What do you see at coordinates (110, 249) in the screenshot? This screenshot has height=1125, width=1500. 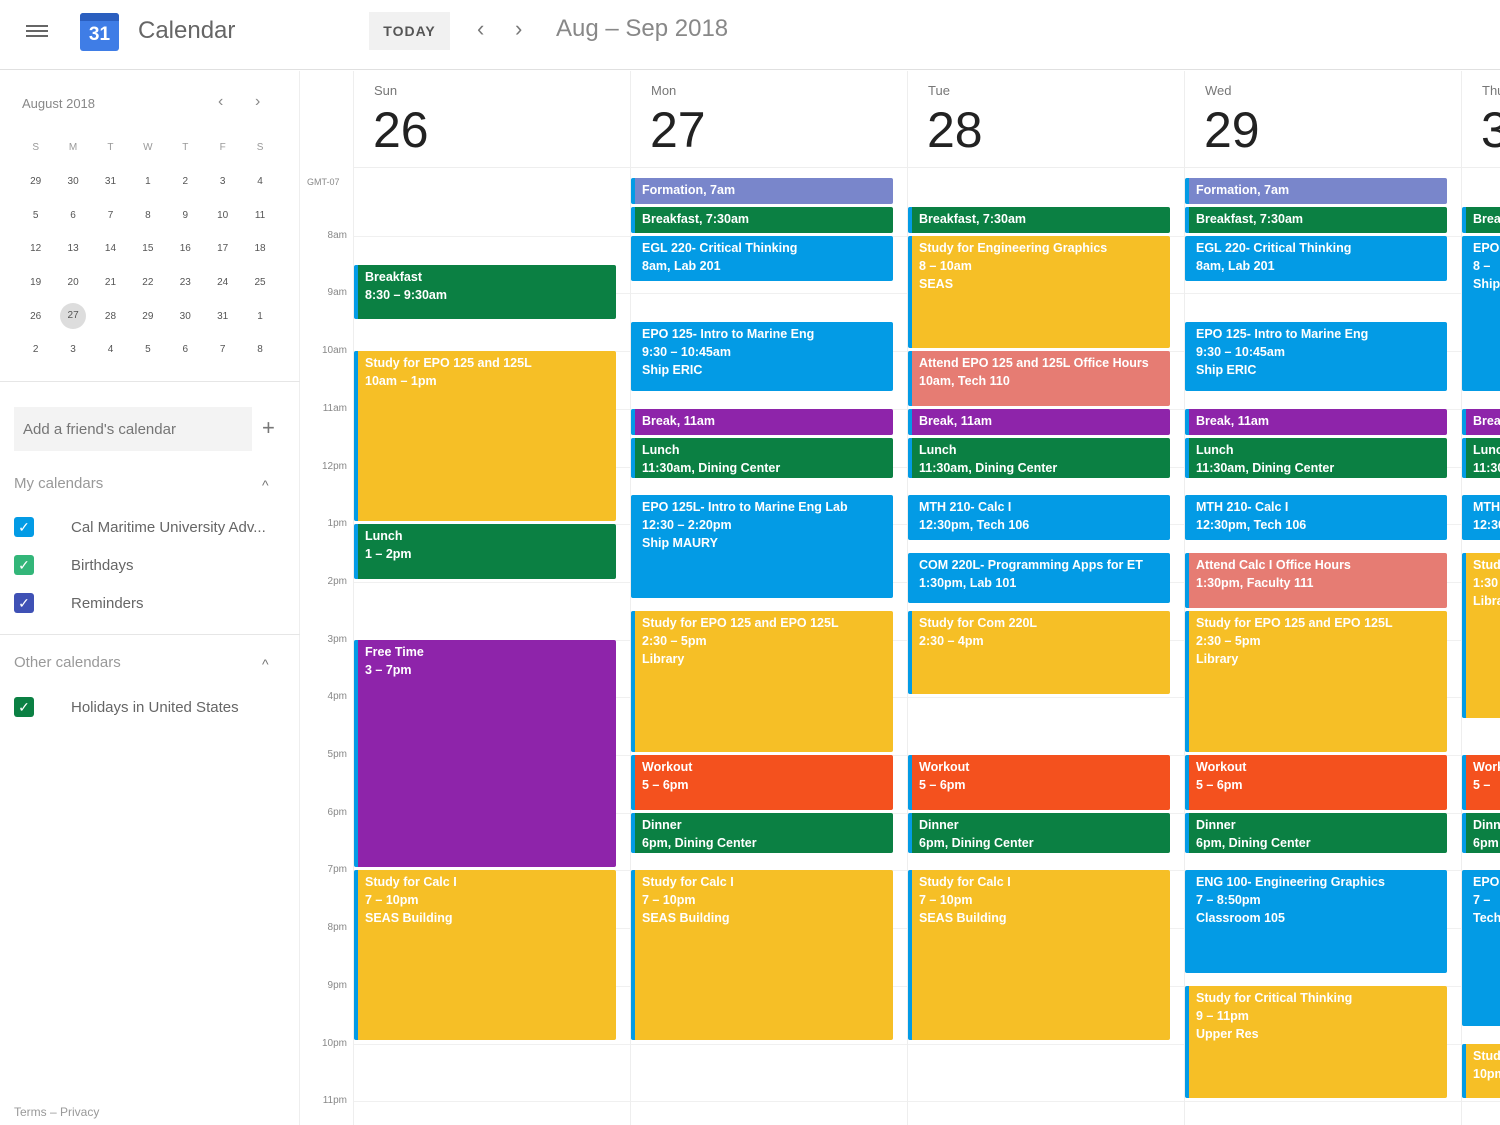 I see `mini-day: 14` at bounding box center [110, 249].